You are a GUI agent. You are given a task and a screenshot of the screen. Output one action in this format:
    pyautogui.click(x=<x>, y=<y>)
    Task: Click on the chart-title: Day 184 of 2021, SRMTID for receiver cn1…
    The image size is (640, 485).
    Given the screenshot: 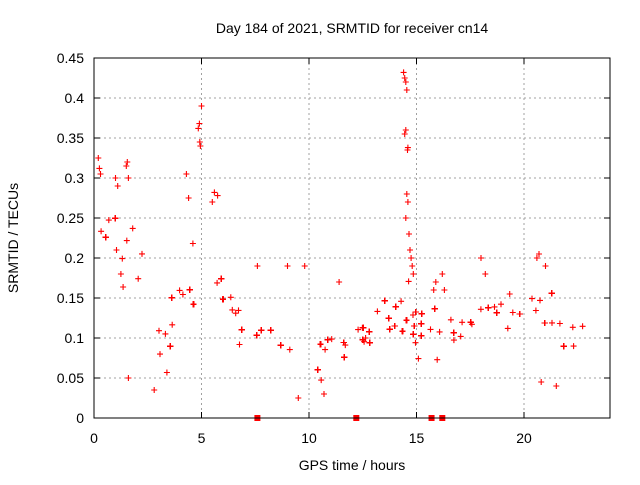 What is the action you would take?
    pyautogui.click(x=352, y=28)
    